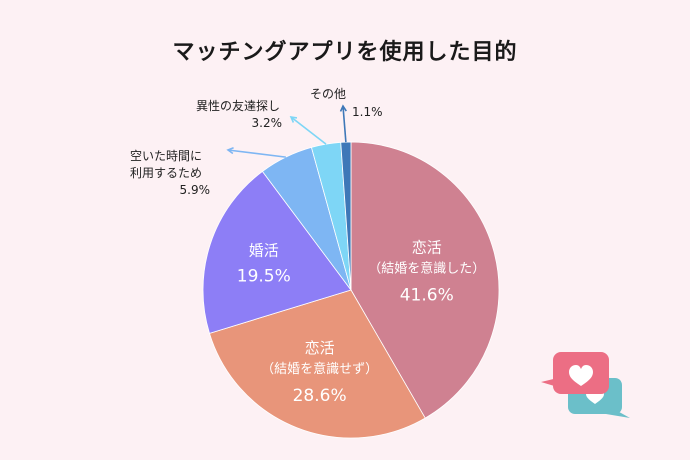  Describe the element at coordinates (328, 94) in the screenshot. I see `slice-label-5-line-0: その他` at that location.